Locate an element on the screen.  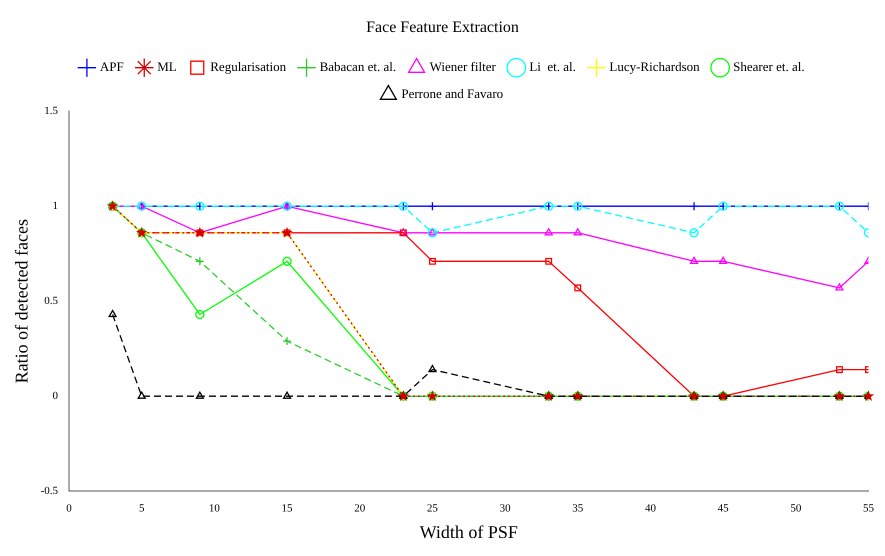
x-tick-label: 30 is located at coordinates (506, 508).